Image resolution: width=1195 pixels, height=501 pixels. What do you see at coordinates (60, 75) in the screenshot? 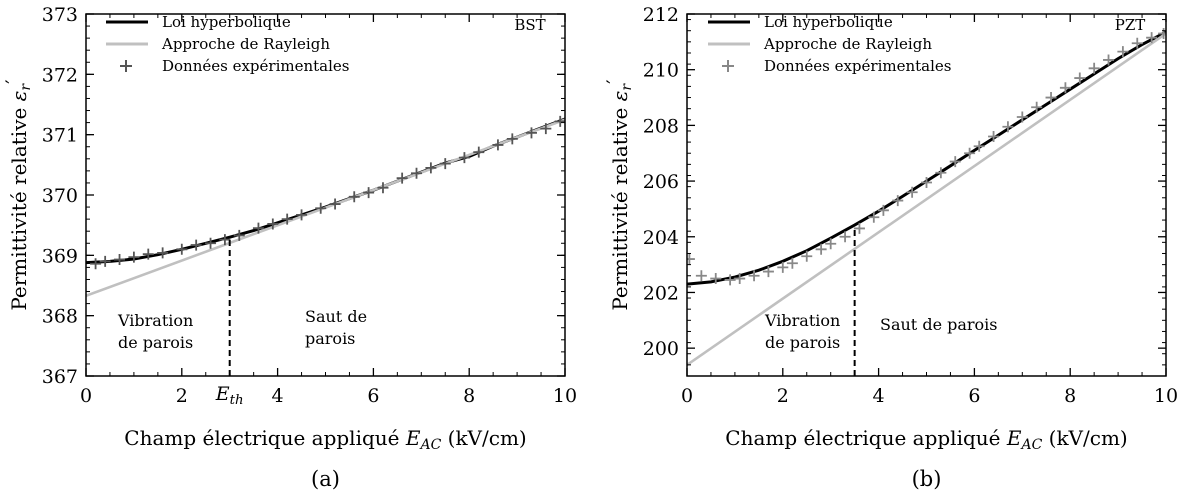
I see `y-tick-label: 372` at bounding box center [60, 75].